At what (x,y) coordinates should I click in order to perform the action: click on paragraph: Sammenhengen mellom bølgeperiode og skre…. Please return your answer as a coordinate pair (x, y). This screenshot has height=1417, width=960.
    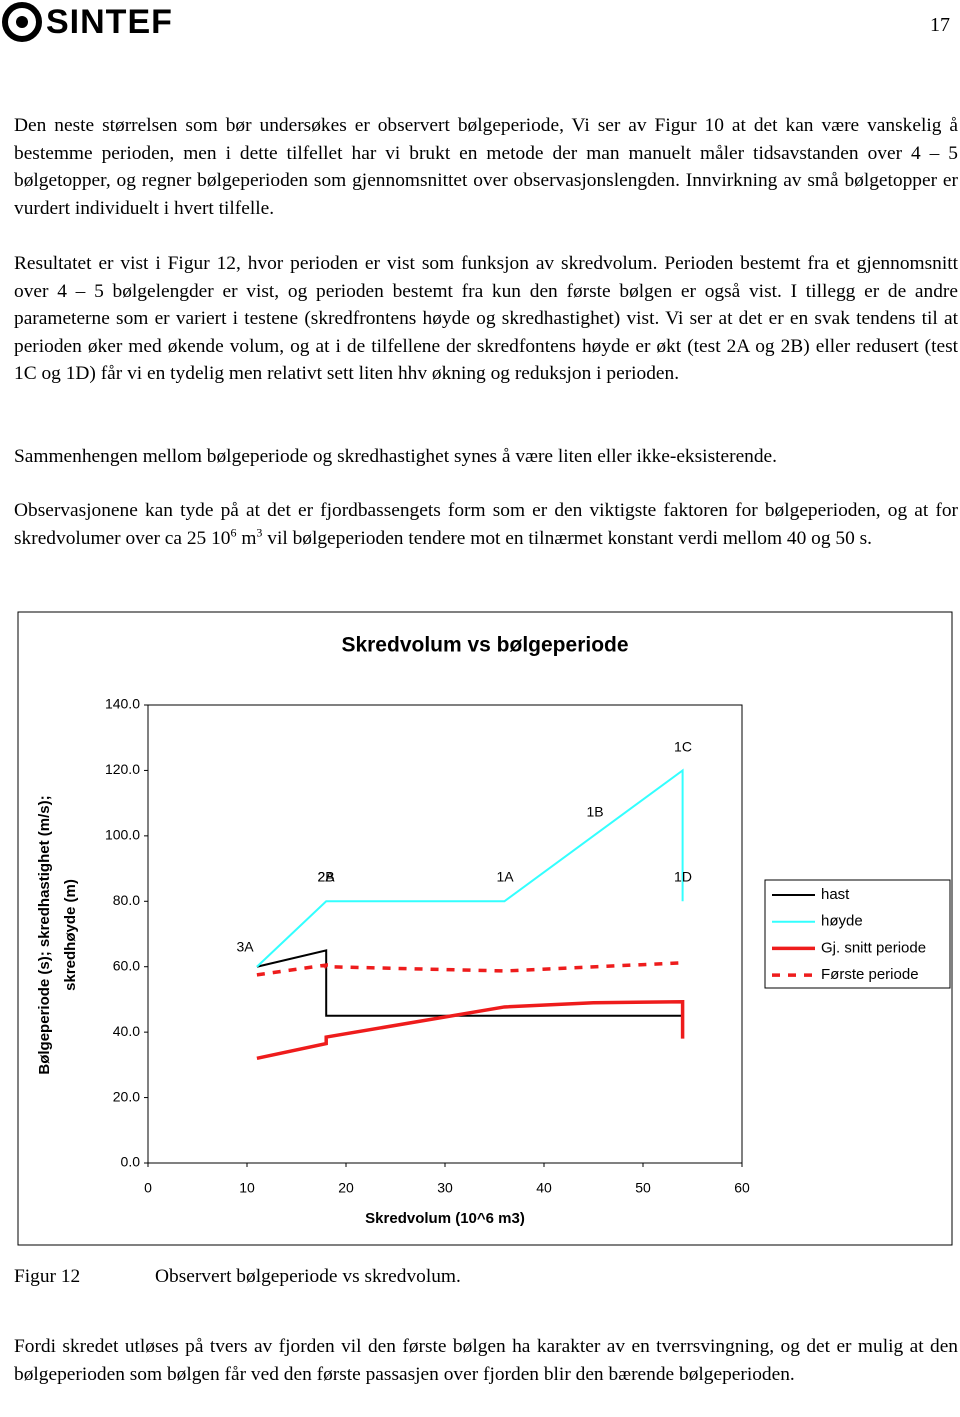
    Looking at the image, I should click on (396, 456).